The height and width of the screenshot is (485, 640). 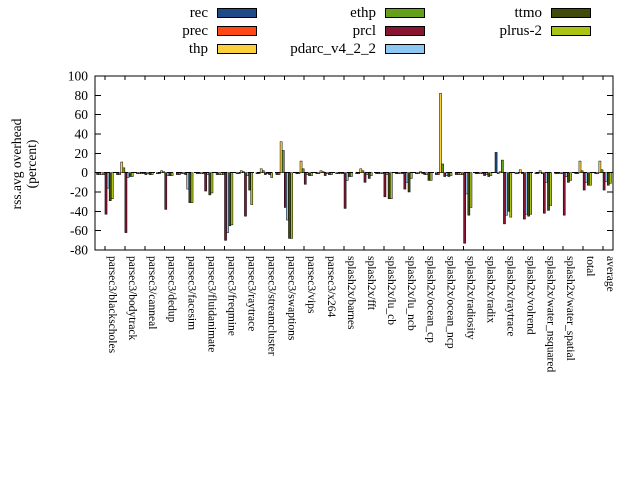 I want to click on legend-label: prec, so click(x=195, y=31).